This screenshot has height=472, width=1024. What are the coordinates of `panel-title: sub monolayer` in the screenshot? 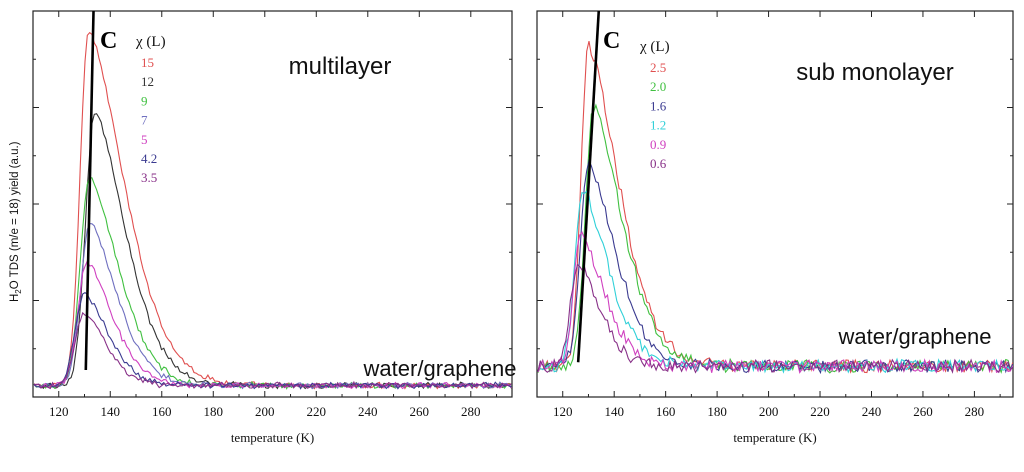 It's located at (874, 72).